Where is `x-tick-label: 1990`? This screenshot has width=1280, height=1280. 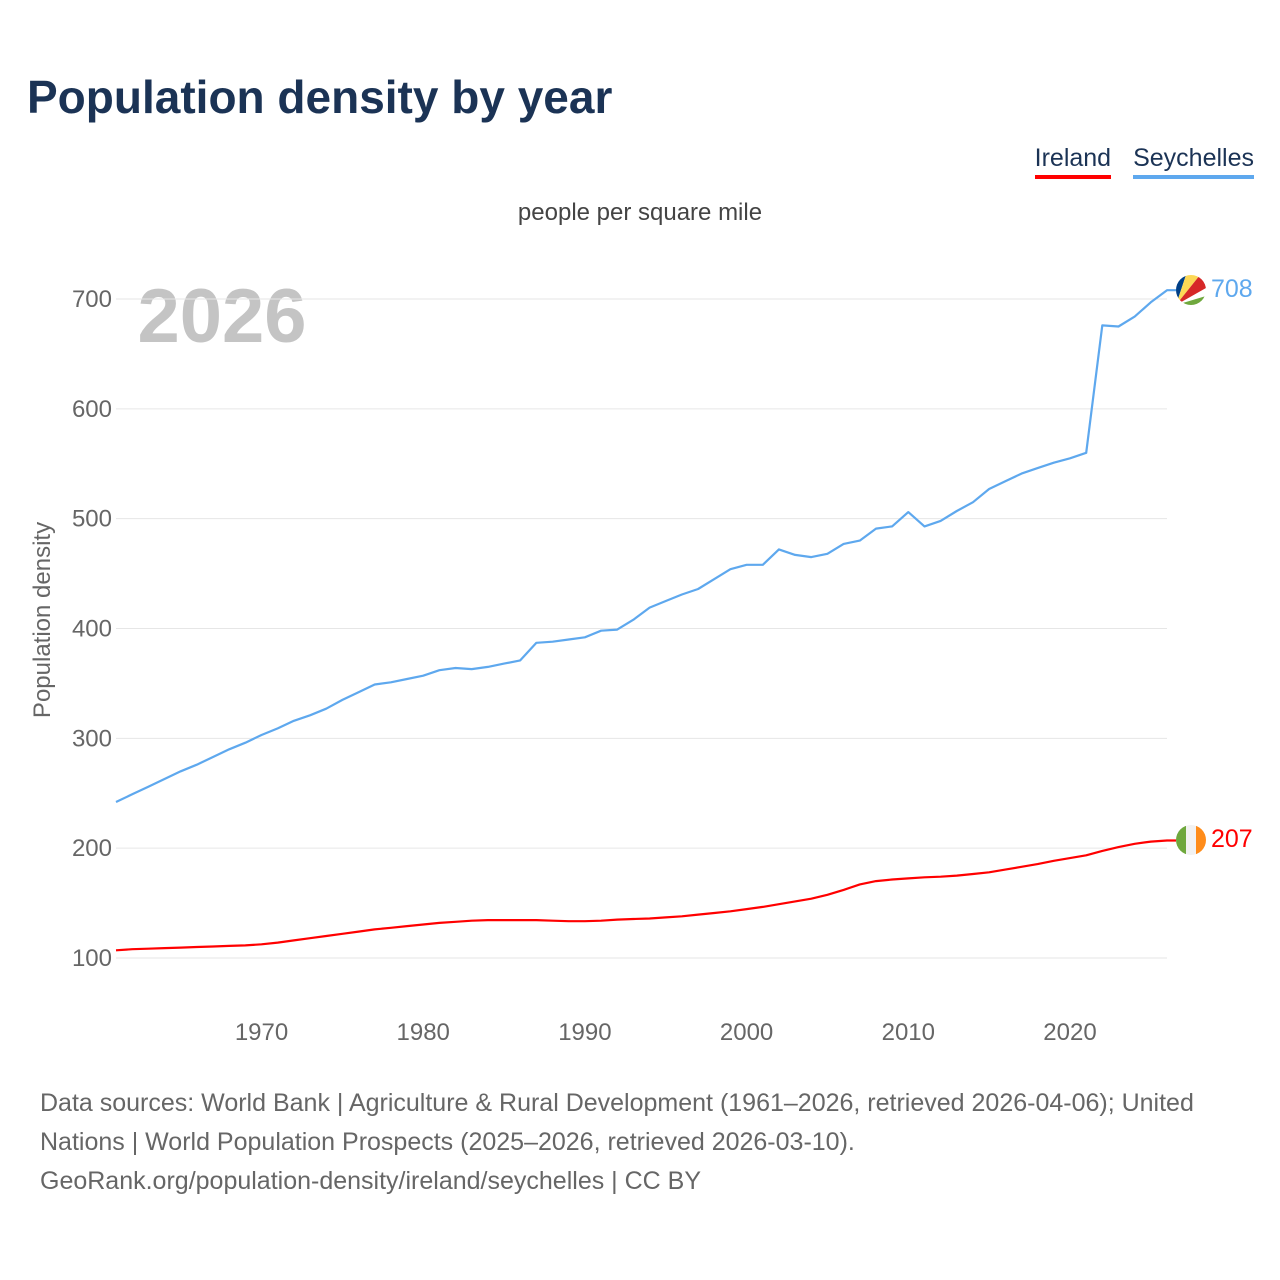 x-tick-label: 1990 is located at coordinates (584, 1032).